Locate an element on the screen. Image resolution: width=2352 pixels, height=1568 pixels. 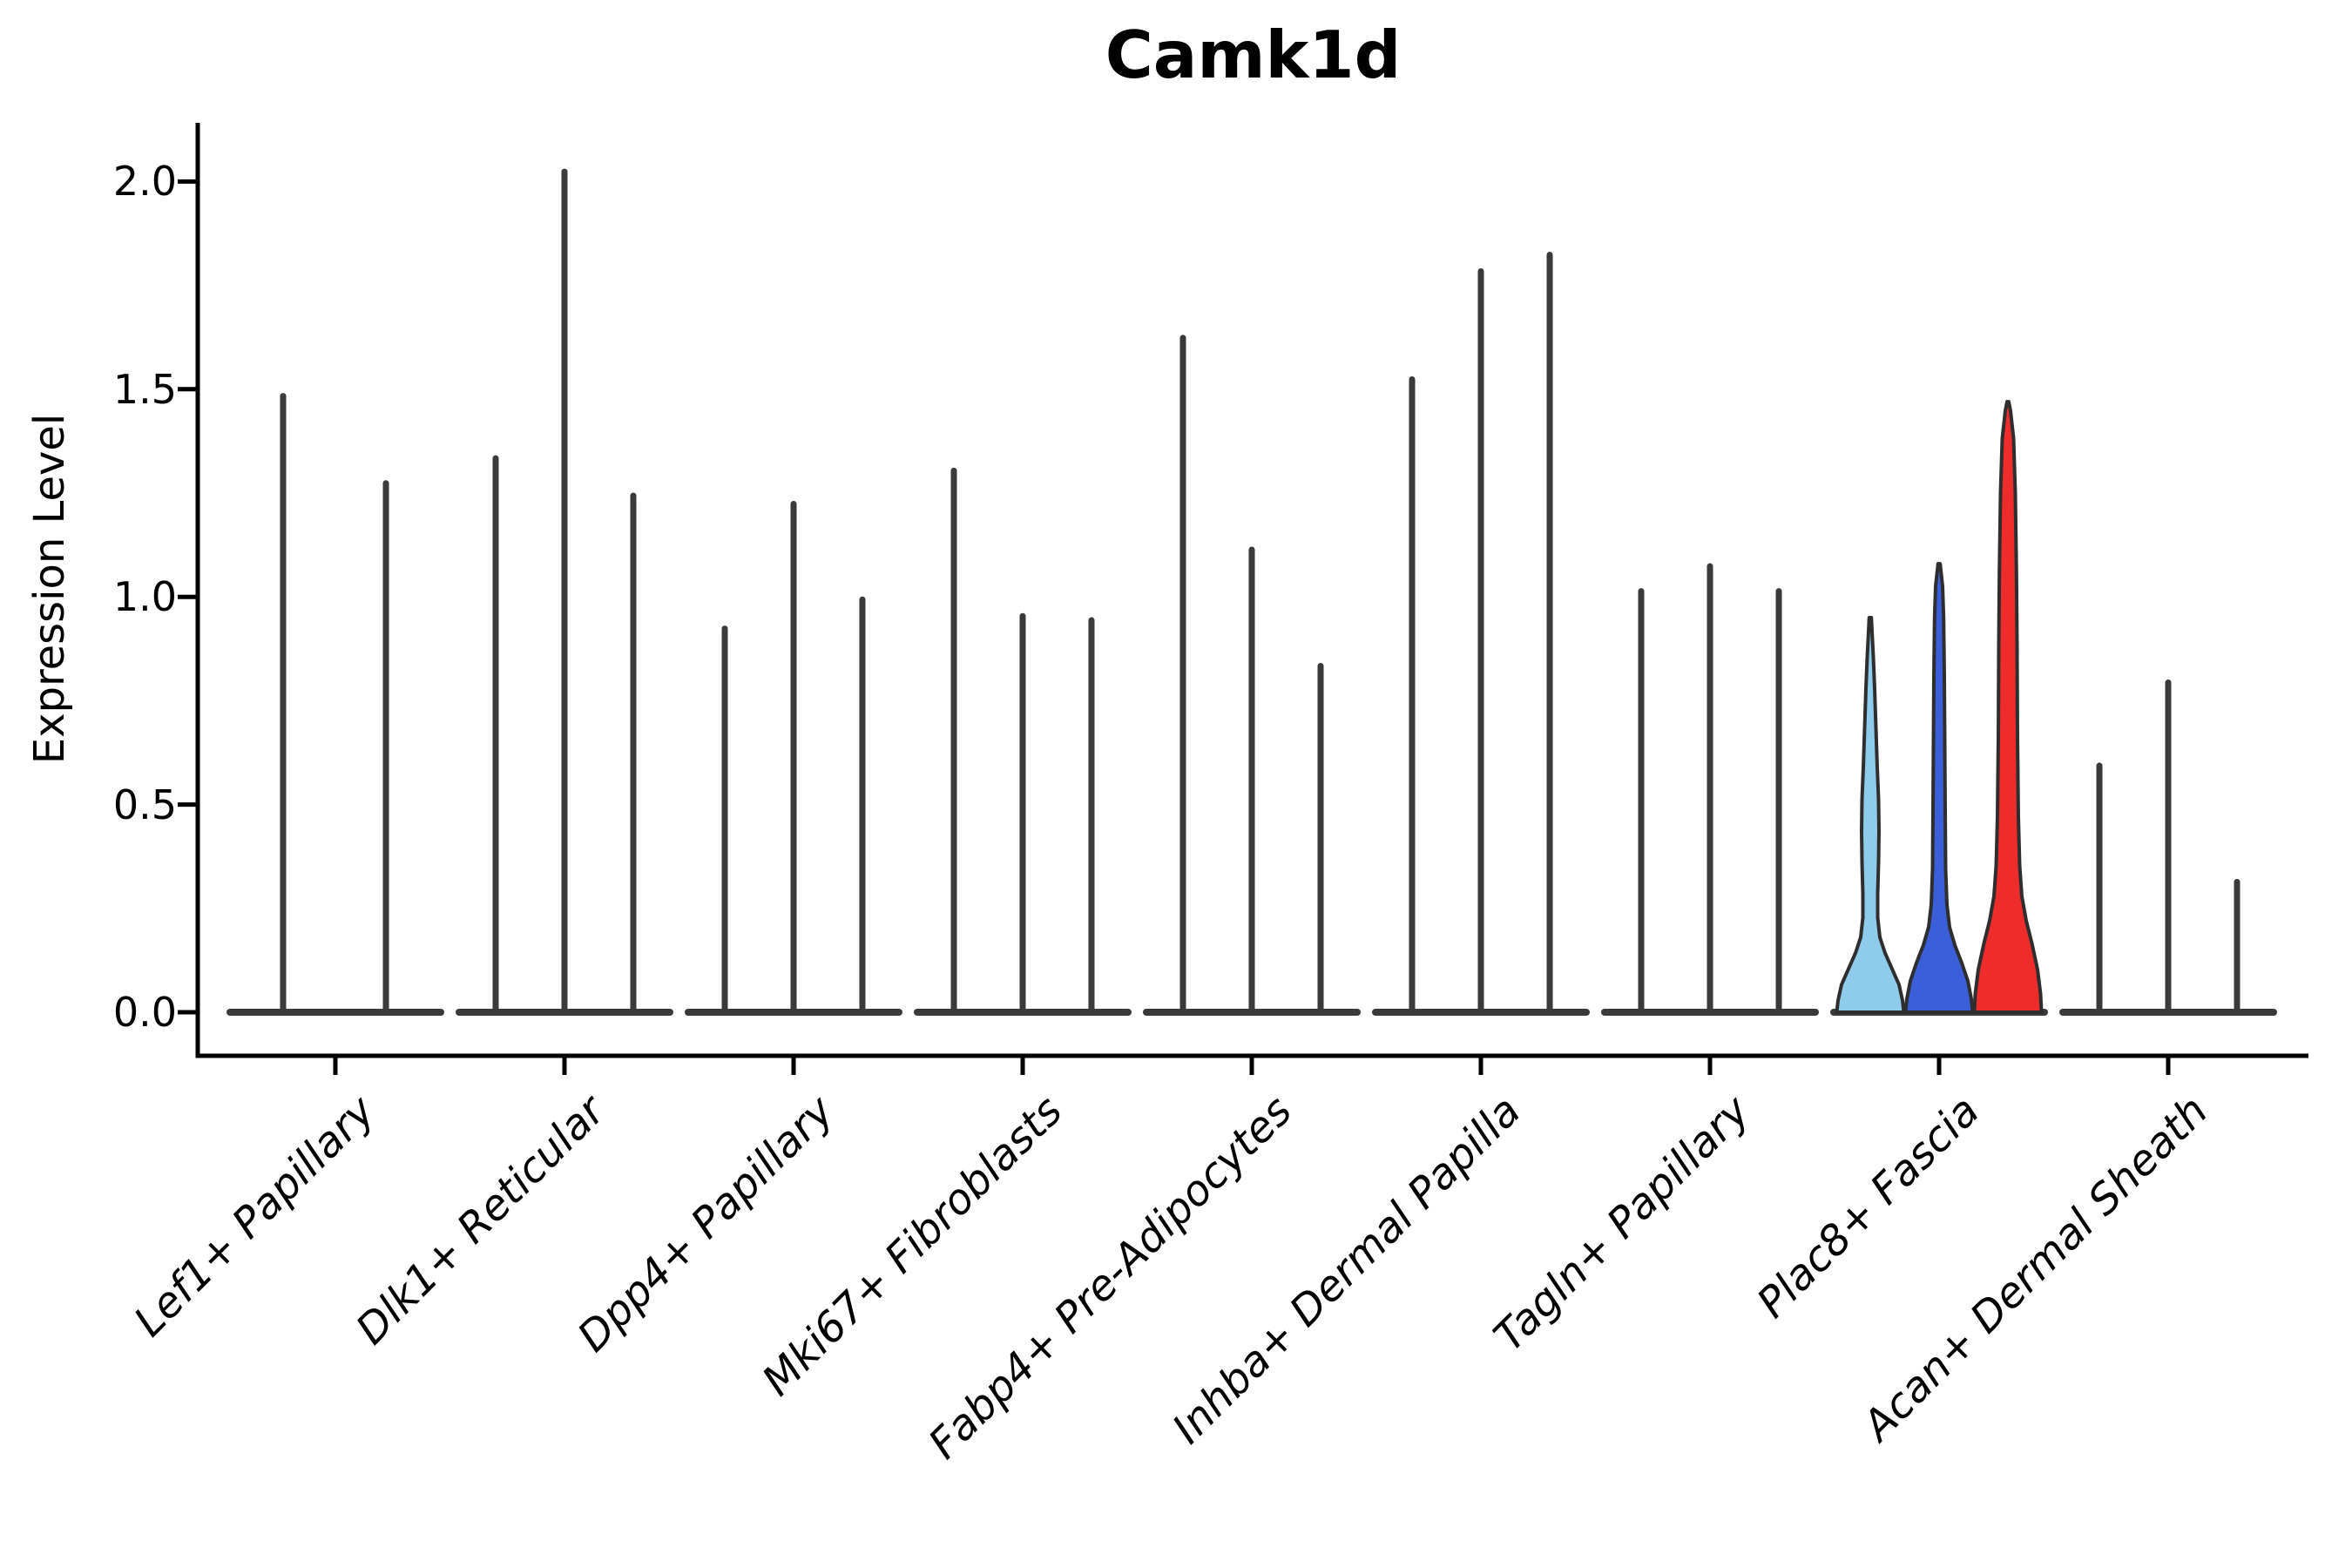
y-tick-label: 2.0 is located at coordinates (145, 182).